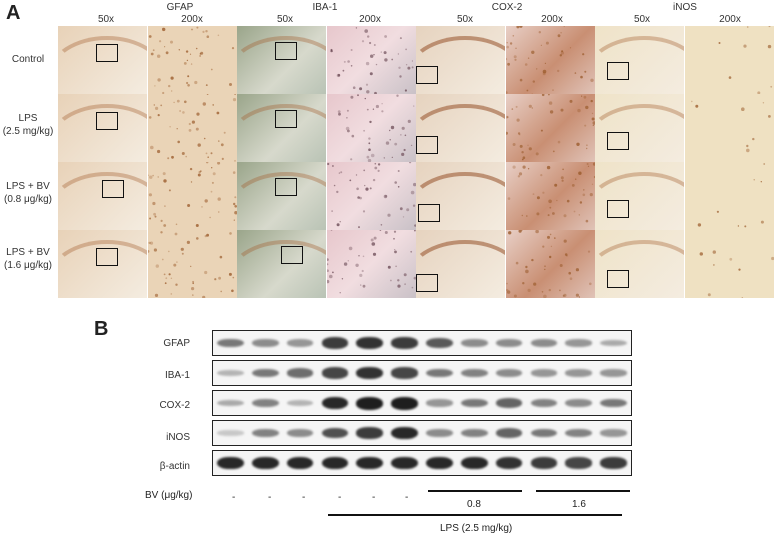 The height and width of the screenshot is (538, 778). What do you see at coordinates (340, 497) in the screenshot?
I see `bv-dash-4: -` at bounding box center [340, 497].